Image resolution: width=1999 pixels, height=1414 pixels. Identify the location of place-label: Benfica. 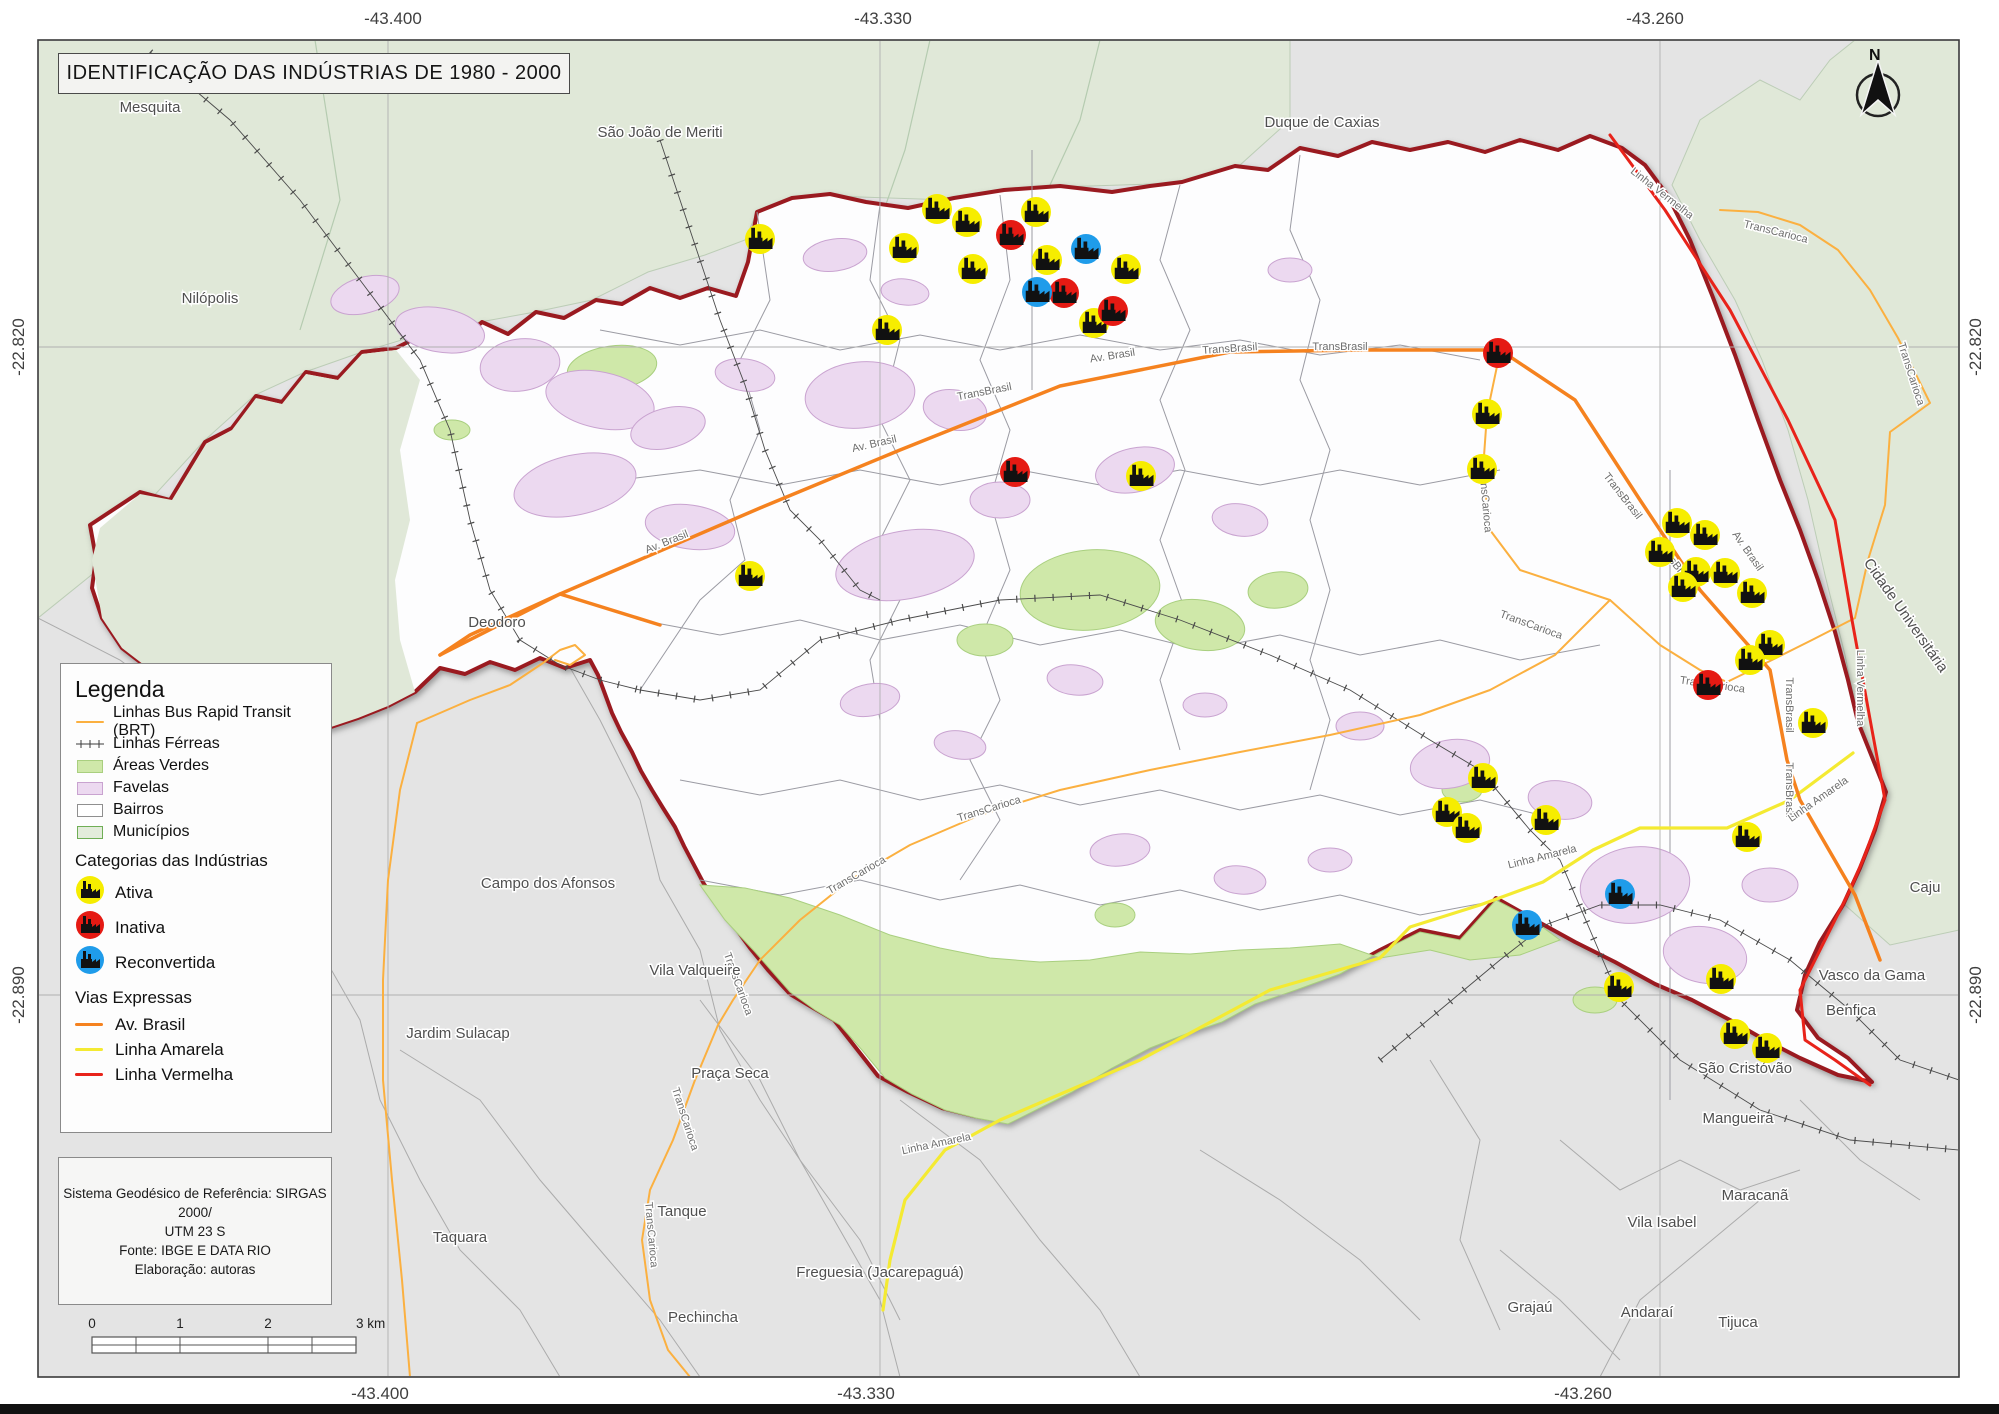
(1851, 1010).